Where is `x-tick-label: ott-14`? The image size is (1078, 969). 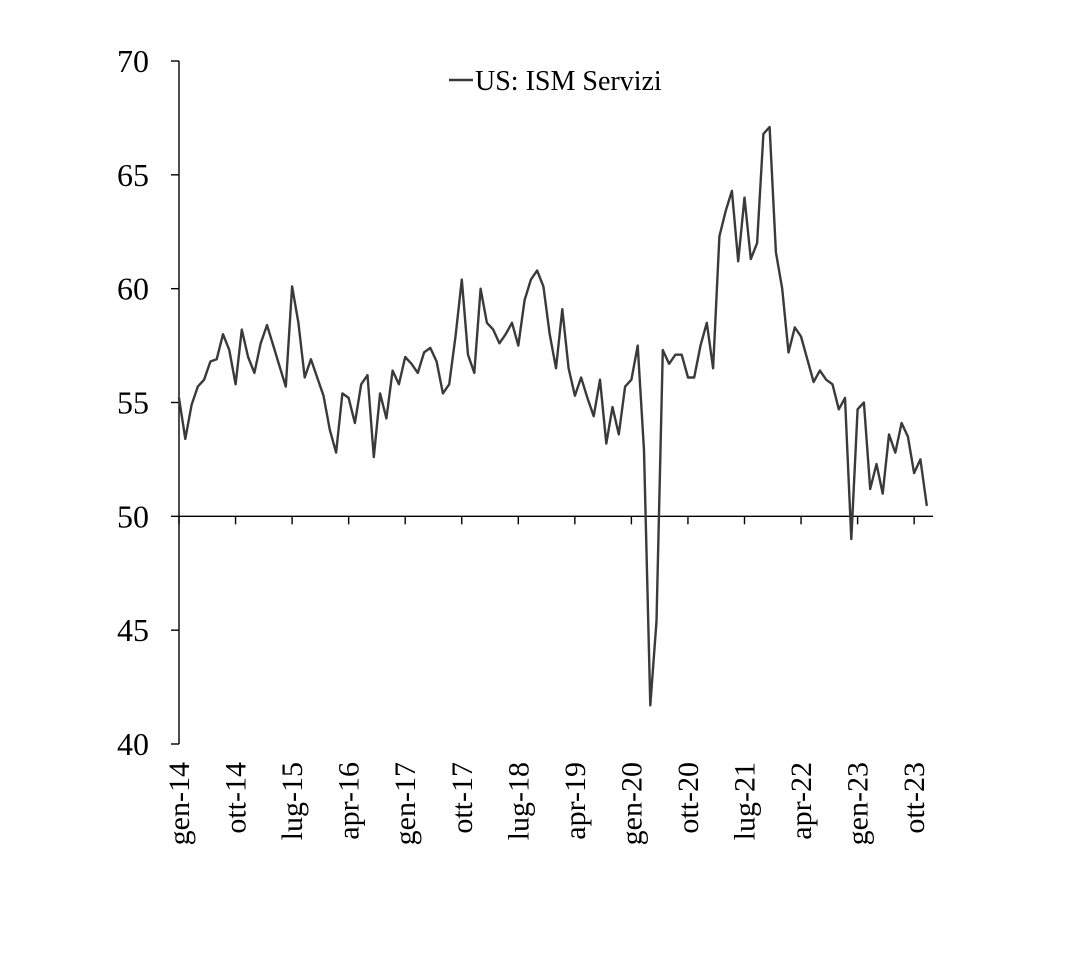
x-tick-label: ott-14 is located at coordinates (236, 798).